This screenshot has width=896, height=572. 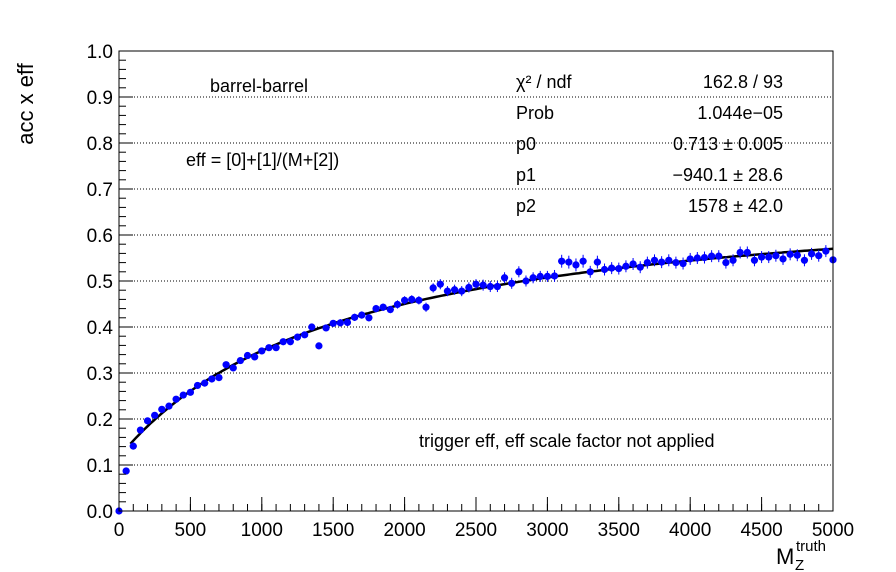 What do you see at coordinates (526, 175) in the screenshot?
I see `stat-label-p1: p1` at bounding box center [526, 175].